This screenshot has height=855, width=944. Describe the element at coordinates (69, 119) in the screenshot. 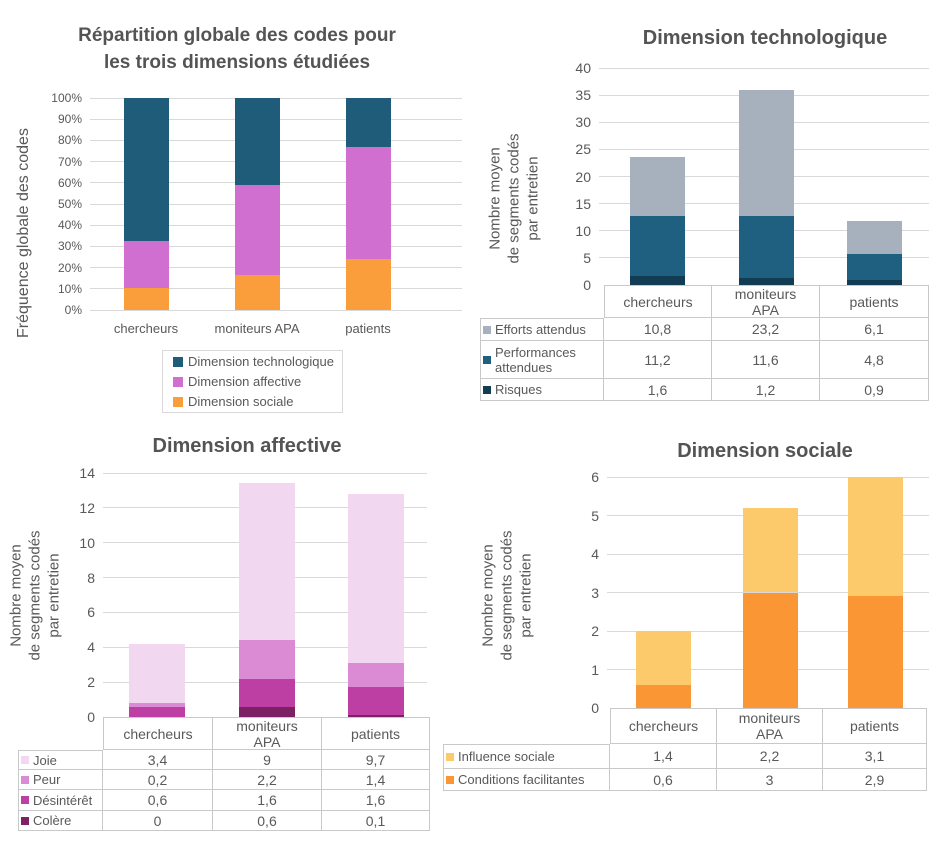

I see `y-tick-label: 90%` at that location.